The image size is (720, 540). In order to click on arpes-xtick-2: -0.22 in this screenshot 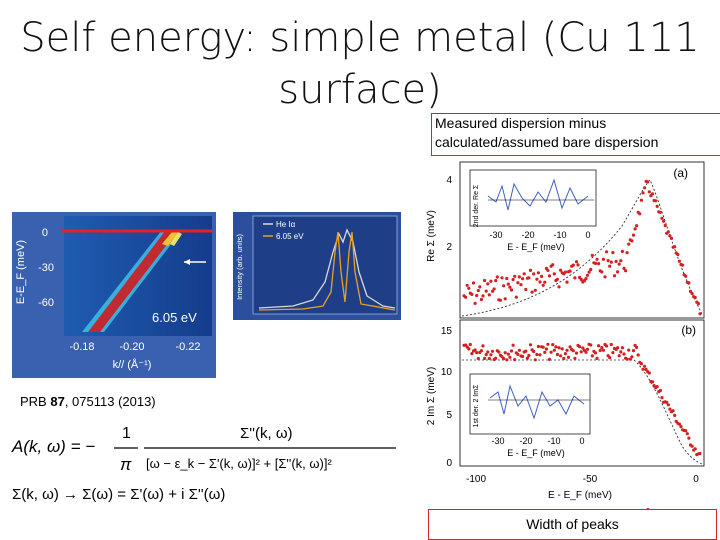, I will do `click(187, 347)`.